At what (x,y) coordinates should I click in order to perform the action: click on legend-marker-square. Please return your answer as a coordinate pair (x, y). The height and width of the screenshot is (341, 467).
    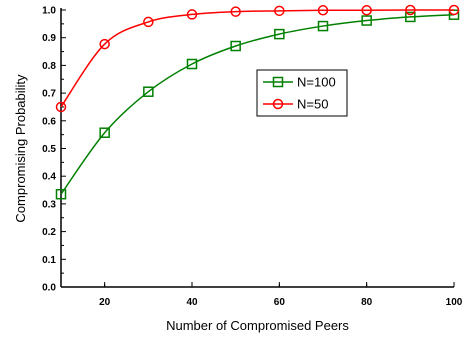
    Looking at the image, I should click on (278, 82).